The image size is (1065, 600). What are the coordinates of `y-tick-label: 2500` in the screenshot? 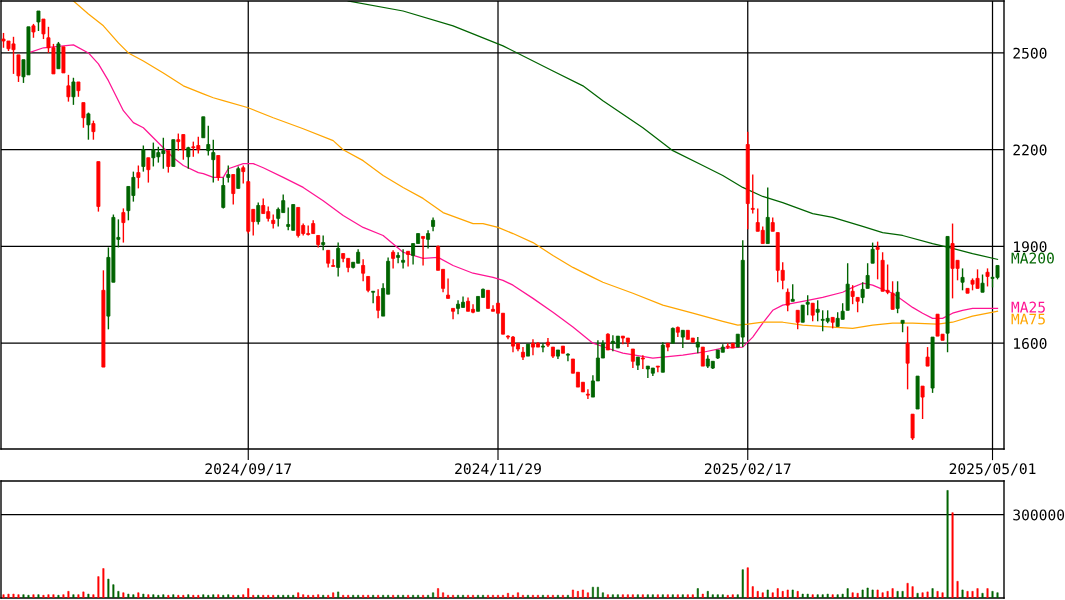 It's located at (1030, 53).